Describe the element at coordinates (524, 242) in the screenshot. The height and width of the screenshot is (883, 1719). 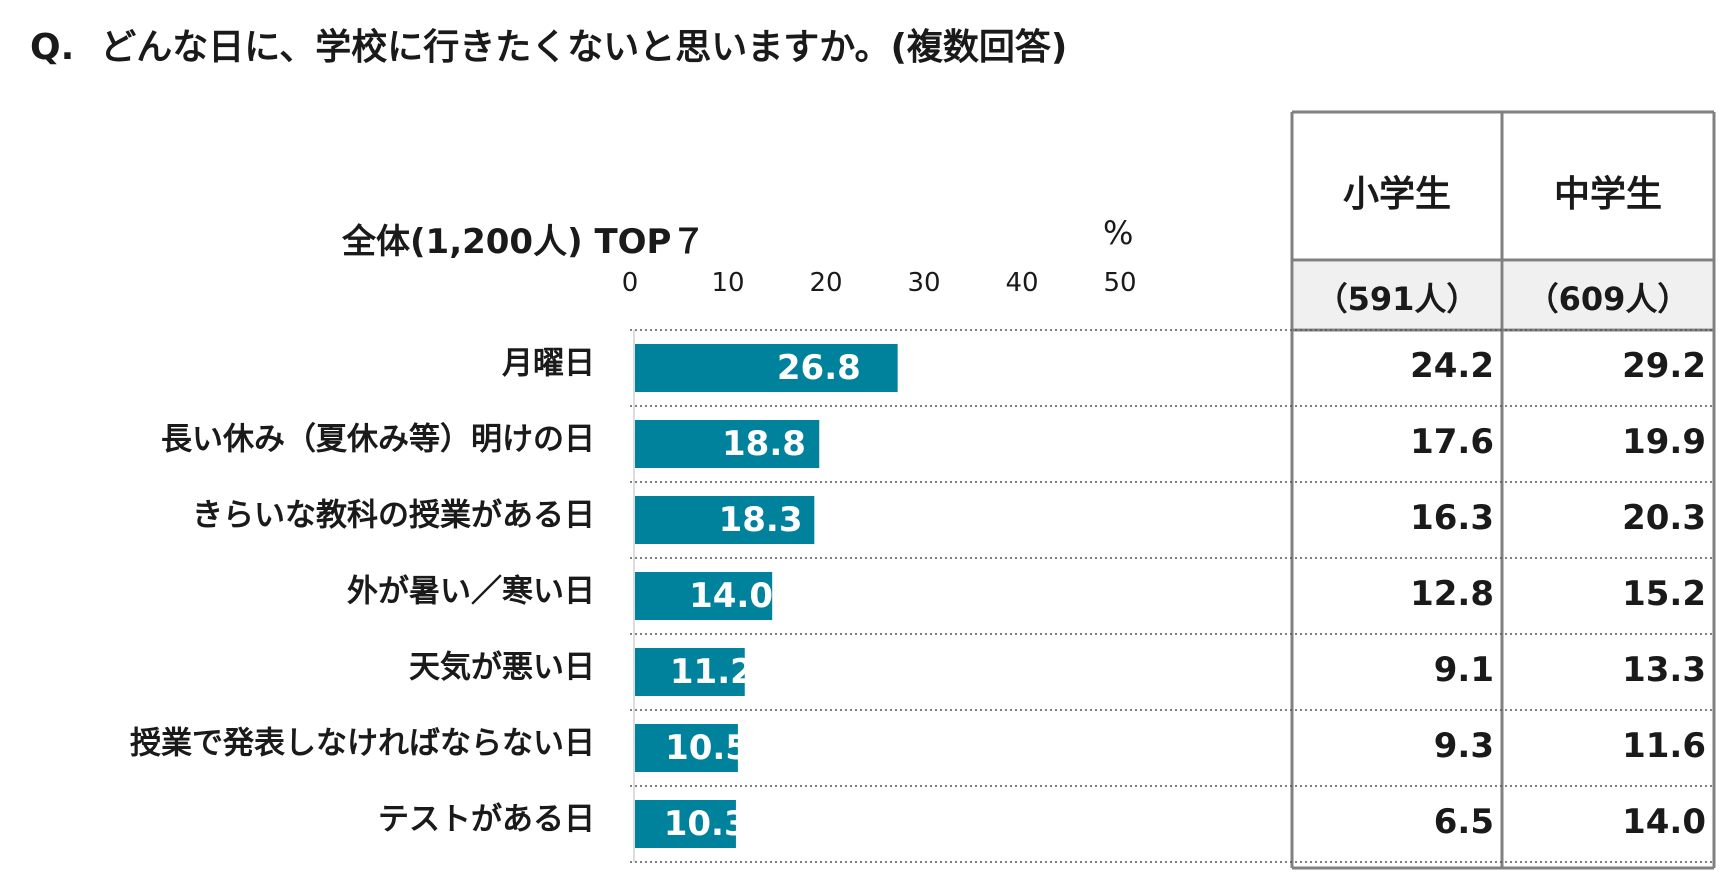
I see `chart-title: 全体(1,200人) TOP７` at that location.